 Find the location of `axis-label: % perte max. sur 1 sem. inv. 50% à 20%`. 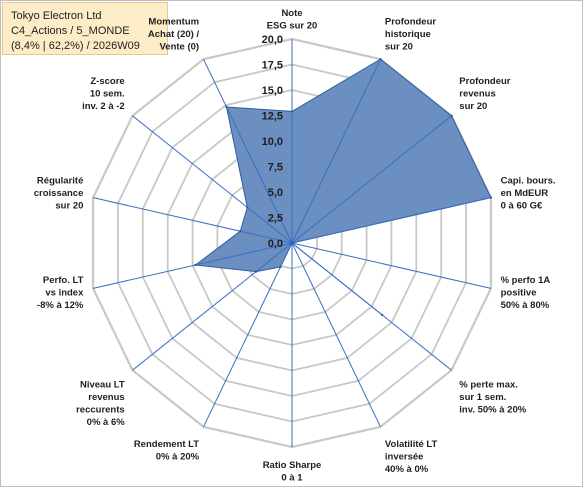

axis-label: % perte max. sur 1 sem. inv. 50% à 20% is located at coordinates (492, 397).